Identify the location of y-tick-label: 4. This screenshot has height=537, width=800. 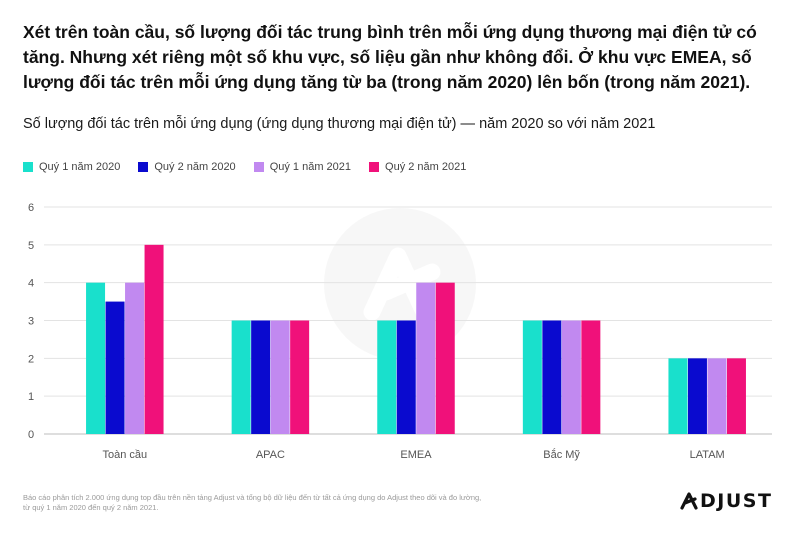
(31, 284).